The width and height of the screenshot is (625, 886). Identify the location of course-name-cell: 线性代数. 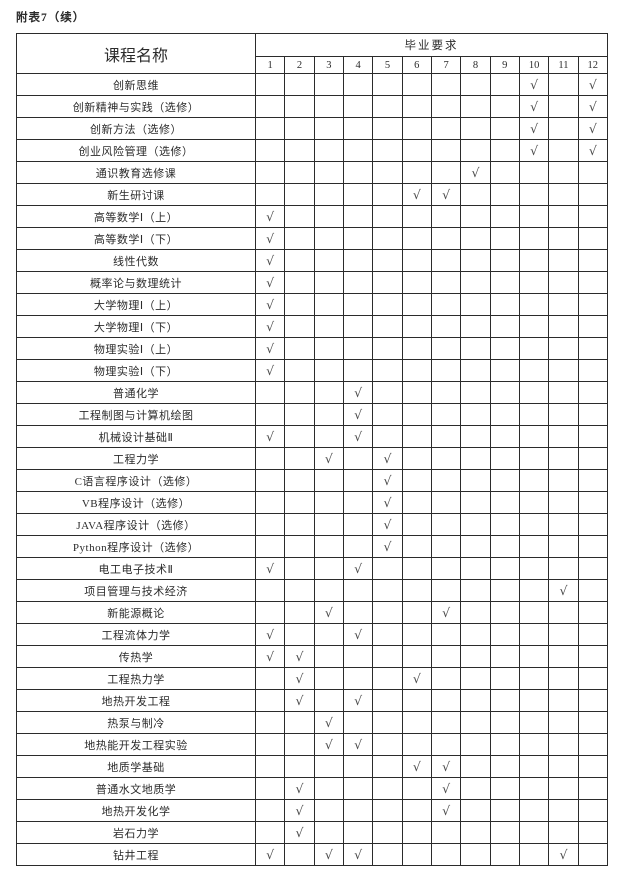
(136, 260).